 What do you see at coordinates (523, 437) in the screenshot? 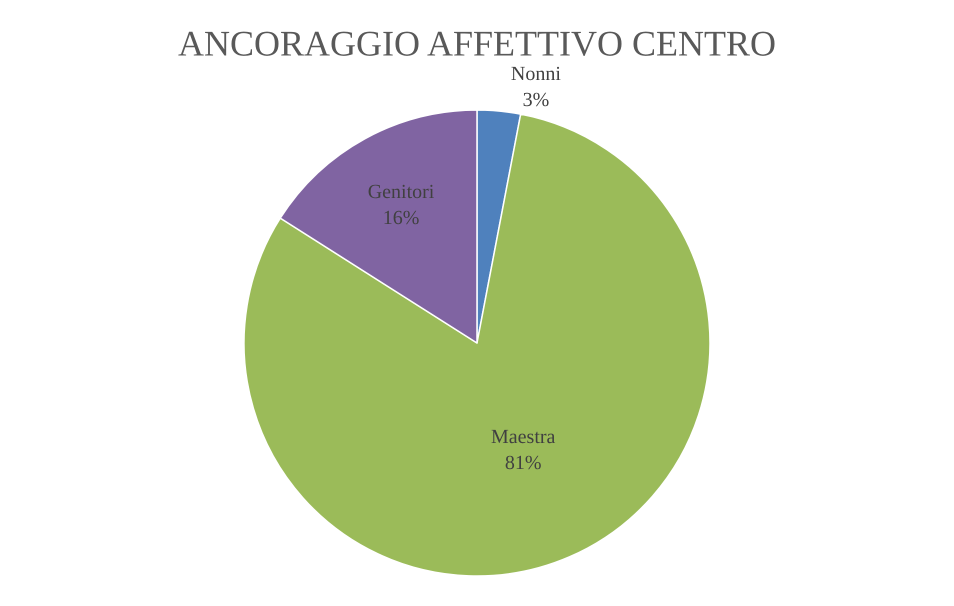
I see `slice-label: Maestra` at bounding box center [523, 437].